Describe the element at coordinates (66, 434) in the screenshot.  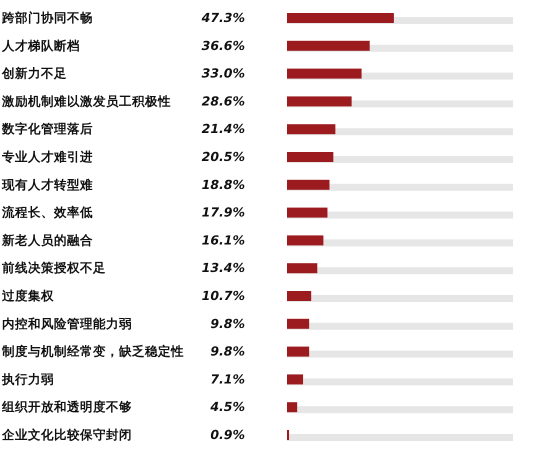
I see `y-tick-label: 企业文化比较保守封闭` at that location.